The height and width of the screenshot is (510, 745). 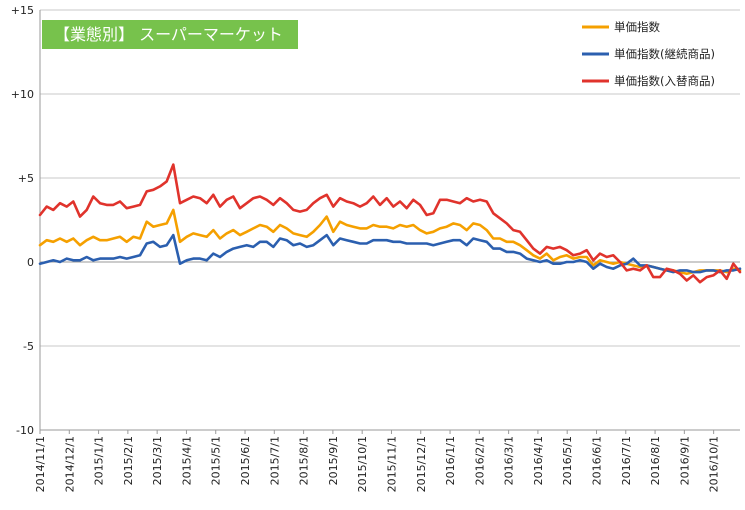 What do you see at coordinates (22, 10) in the screenshot?
I see `y-tick-label: +15` at bounding box center [22, 10].